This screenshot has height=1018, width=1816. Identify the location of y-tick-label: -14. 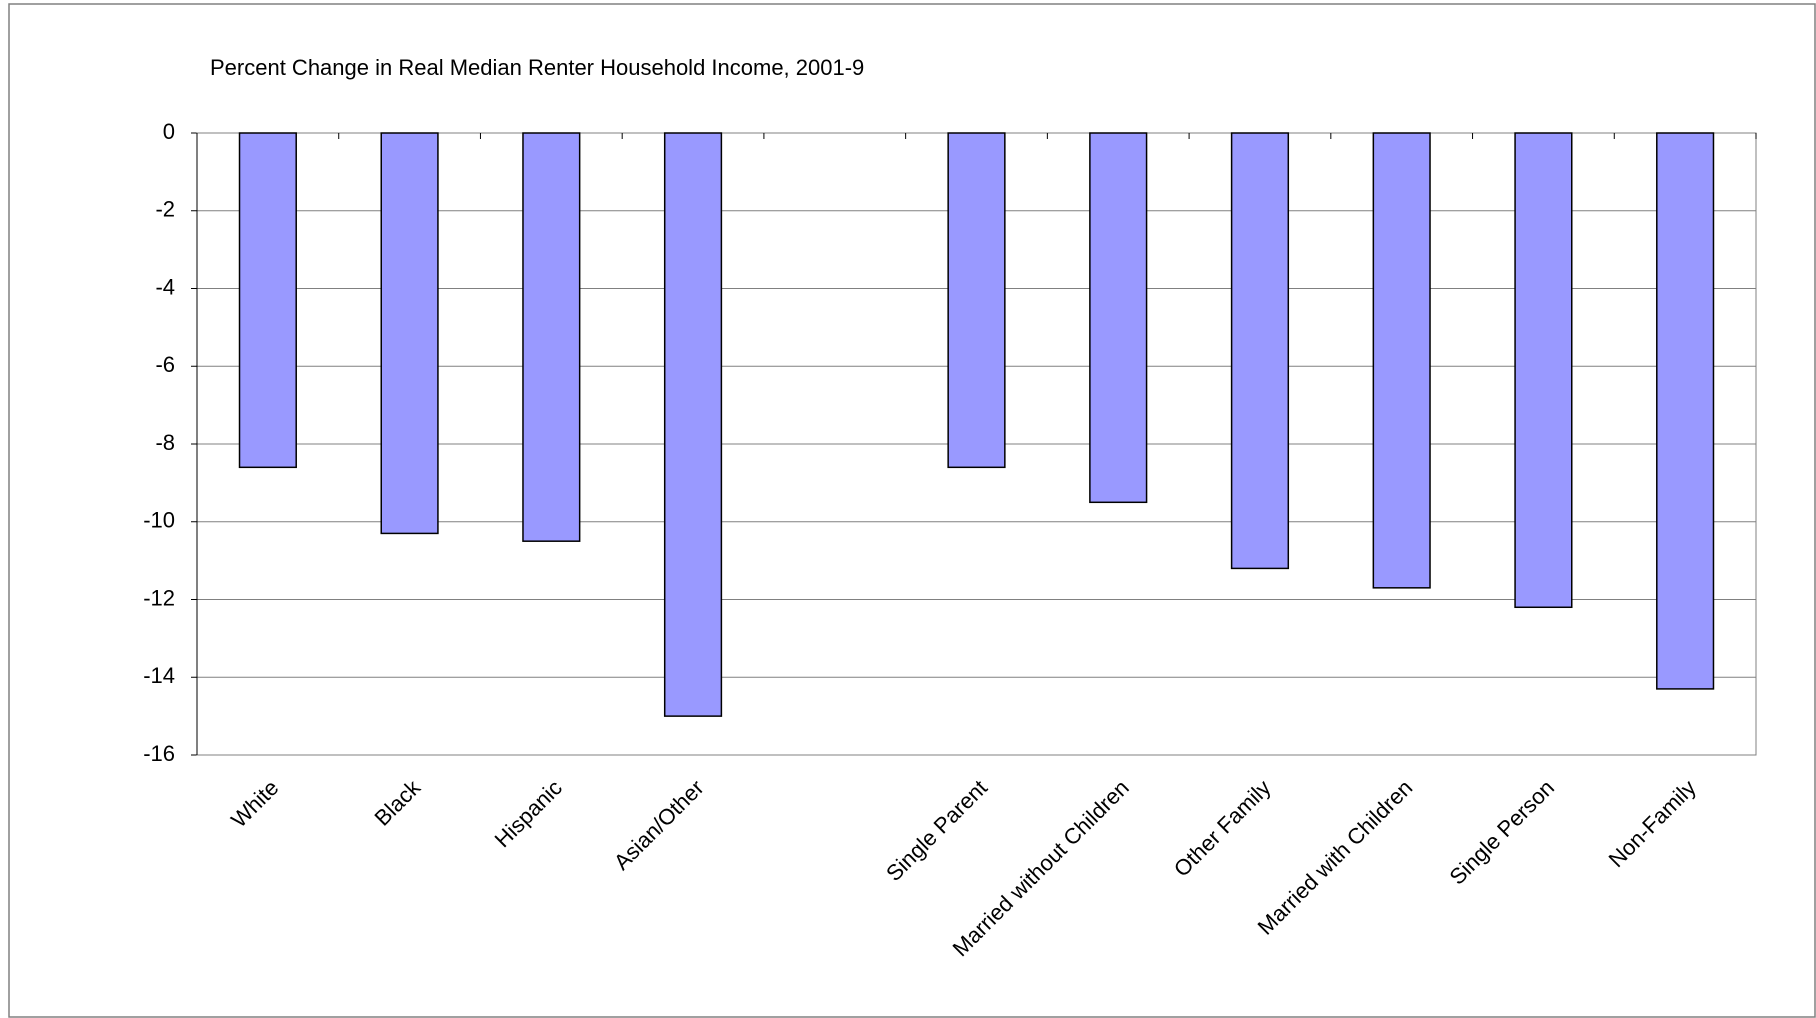
(159, 675).